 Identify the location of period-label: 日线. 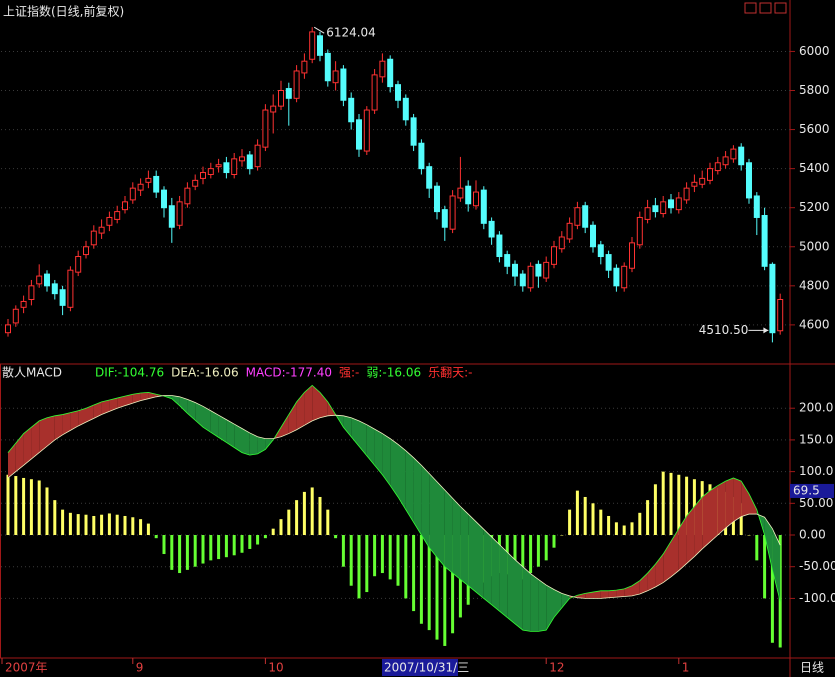
(812, 668).